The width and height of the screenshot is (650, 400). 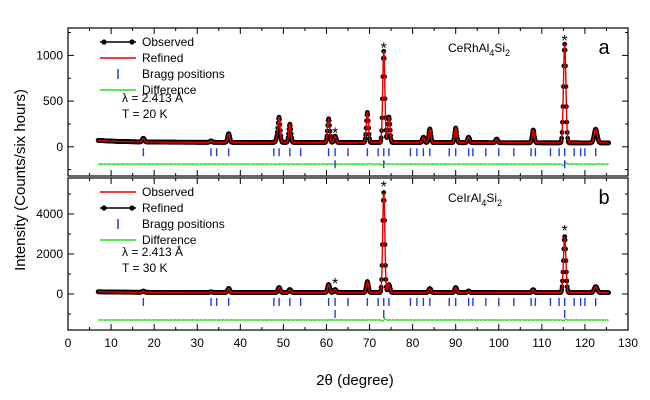 I want to click on x-tick-label: 120, so click(x=585, y=343).